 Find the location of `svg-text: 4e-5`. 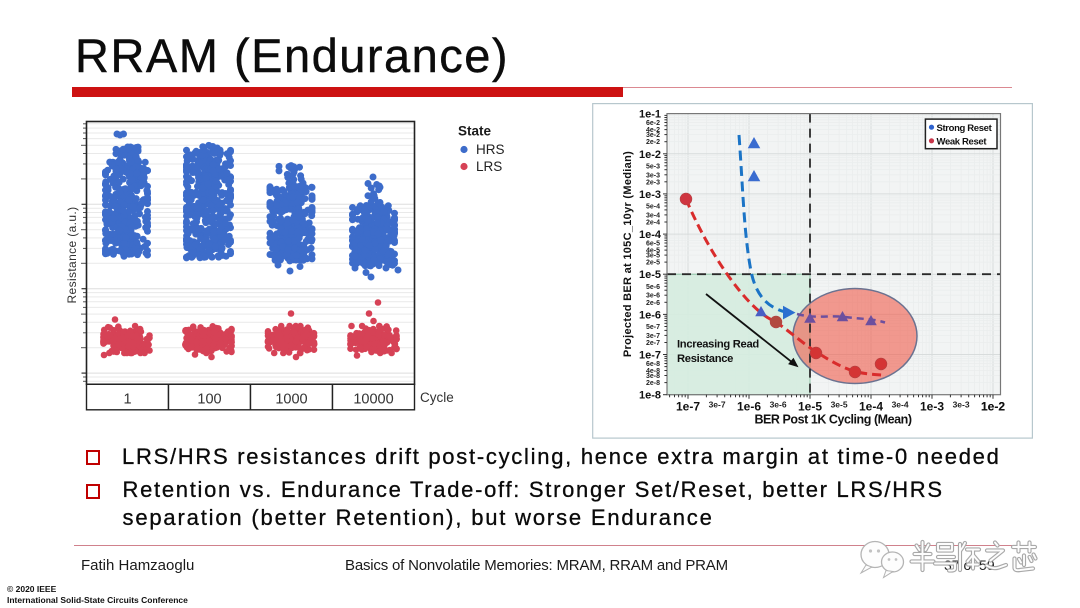

svg-text: 4e-5 is located at coordinates (653, 251).